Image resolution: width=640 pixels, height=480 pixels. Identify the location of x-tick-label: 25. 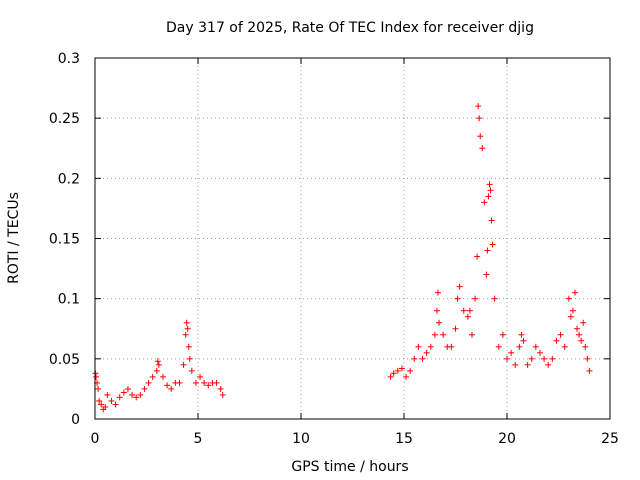
(610, 439).